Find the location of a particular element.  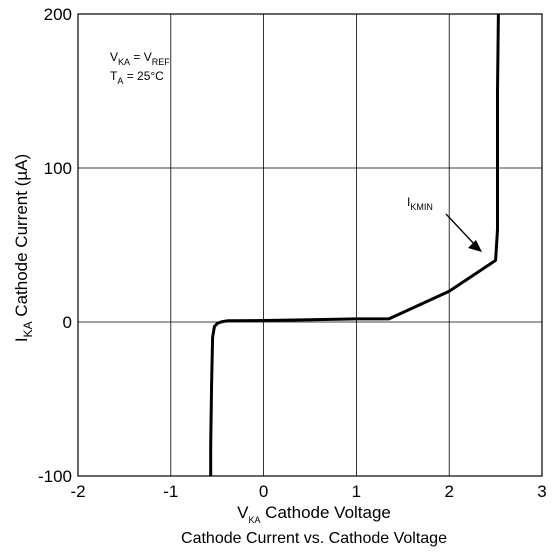

x-axis-label-sub: KA is located at coordinates (254, 520).